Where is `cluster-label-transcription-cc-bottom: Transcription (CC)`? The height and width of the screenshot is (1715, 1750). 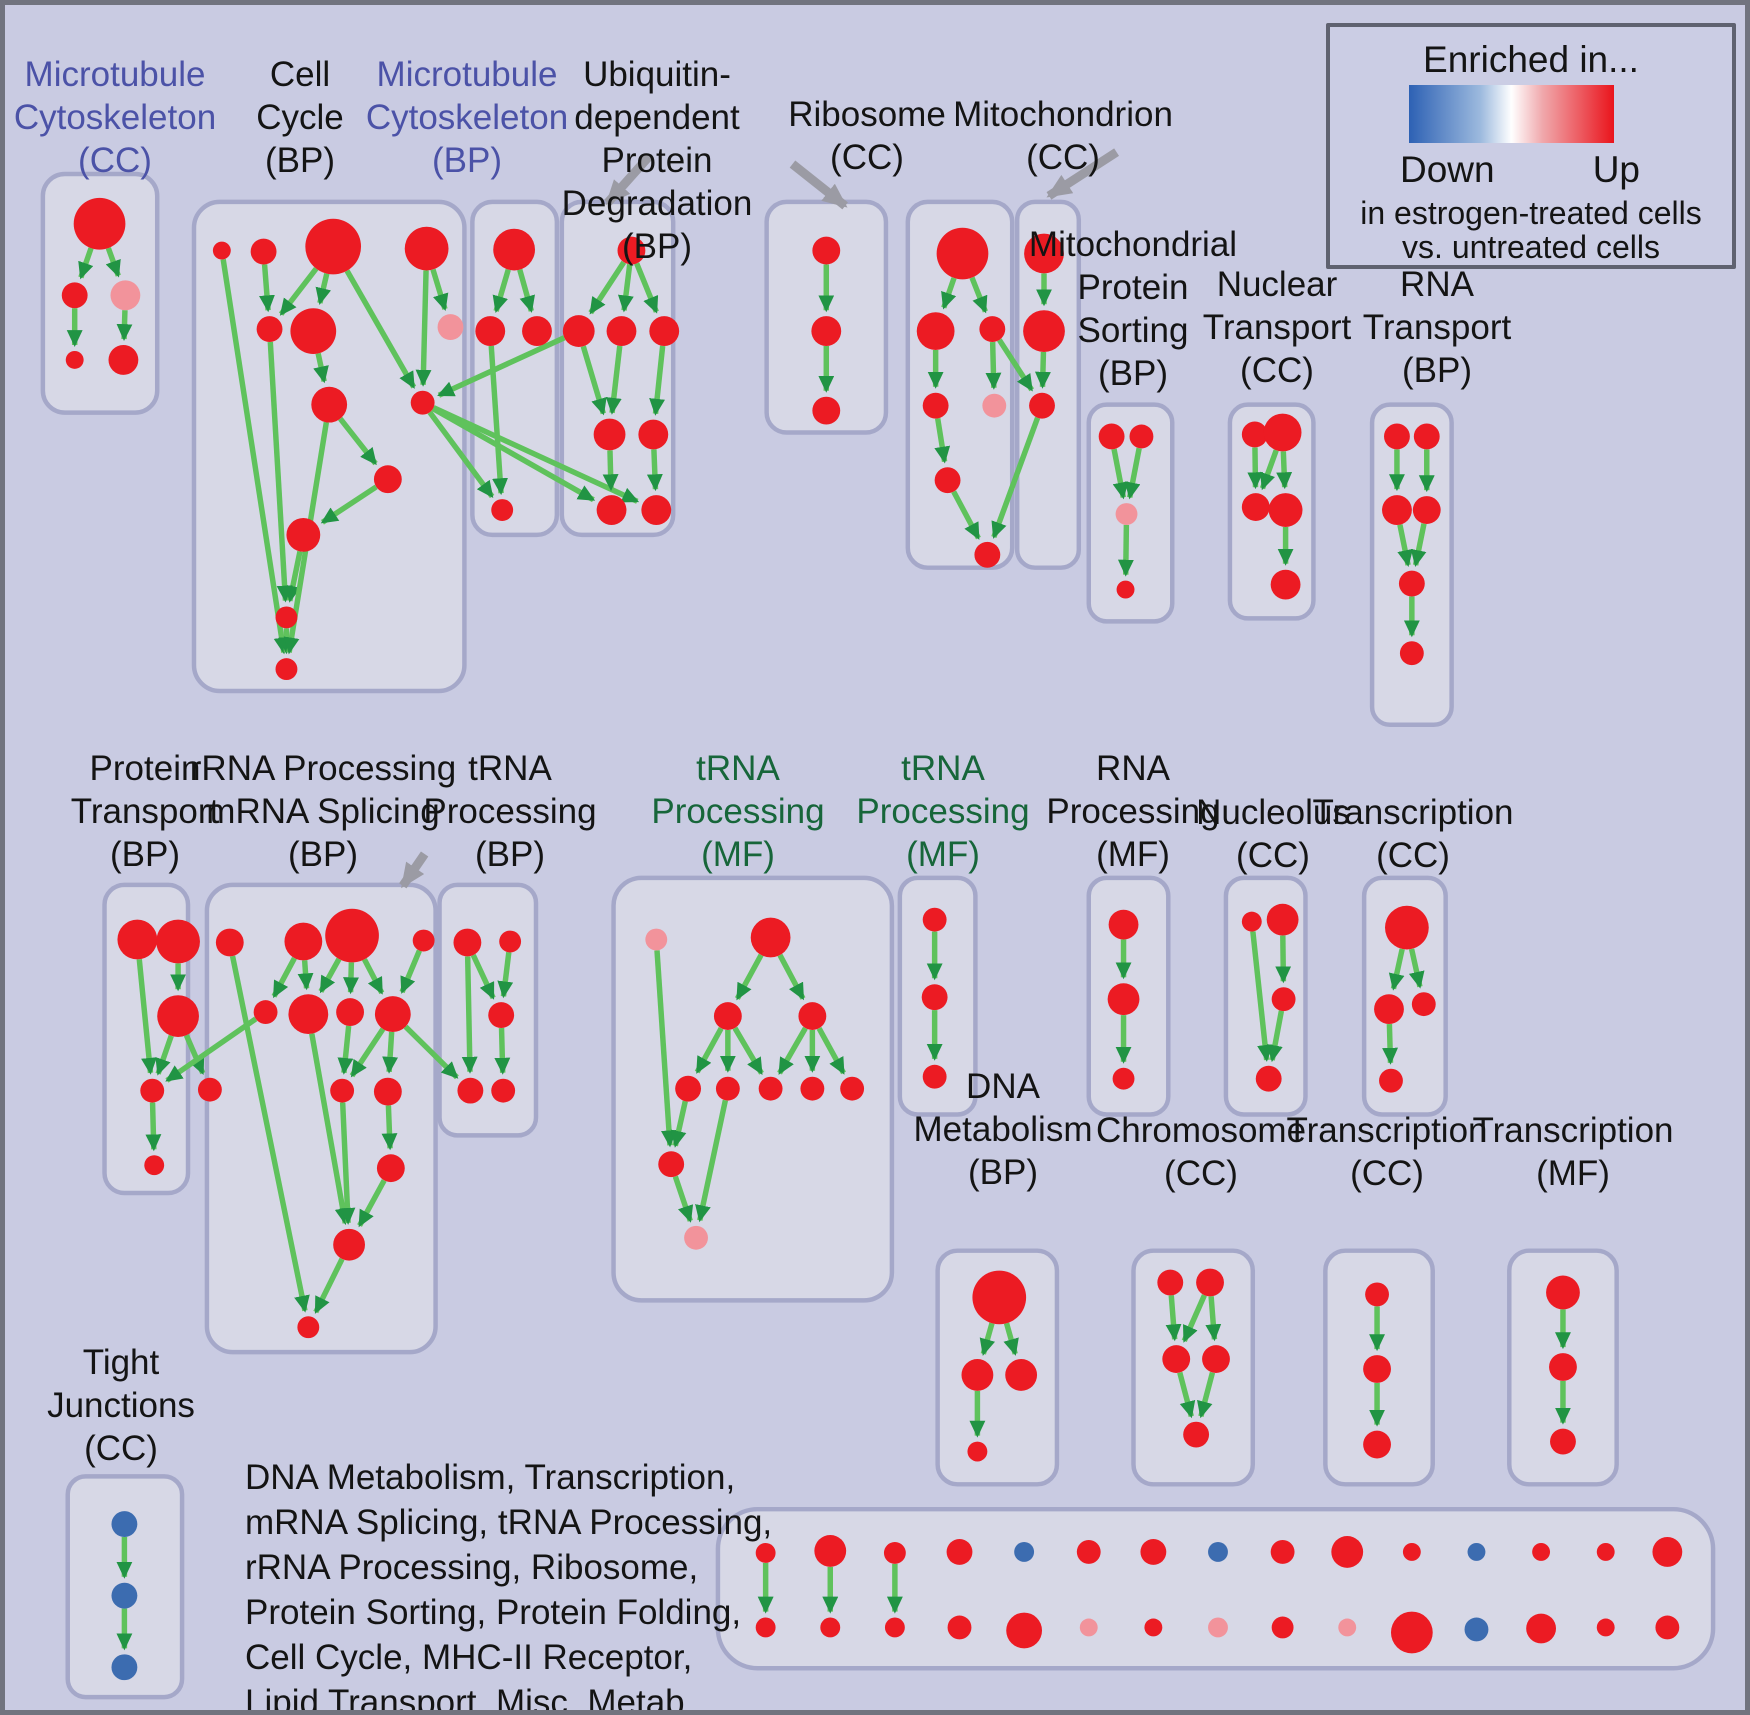
cluster-label-transcription-cc-bottom: Transcription (CC) is located at coordinates (1387, 1152).